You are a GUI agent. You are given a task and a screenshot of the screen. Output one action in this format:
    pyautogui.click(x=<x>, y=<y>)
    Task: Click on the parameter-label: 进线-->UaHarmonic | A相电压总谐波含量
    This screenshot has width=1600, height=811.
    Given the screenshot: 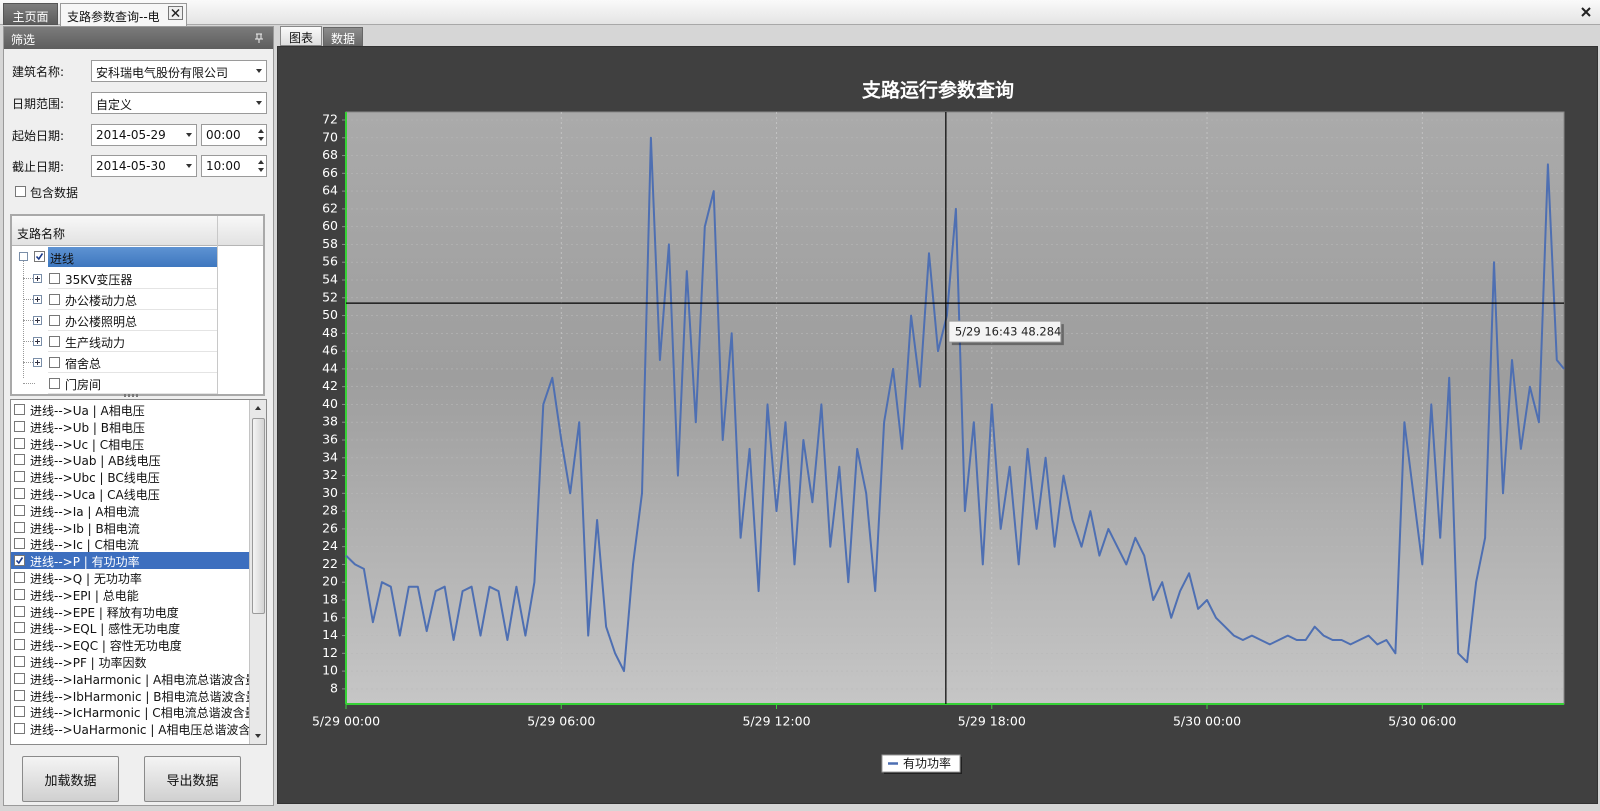 What is the action you would take?
    pyautogui.click(x=139, y=730)
    